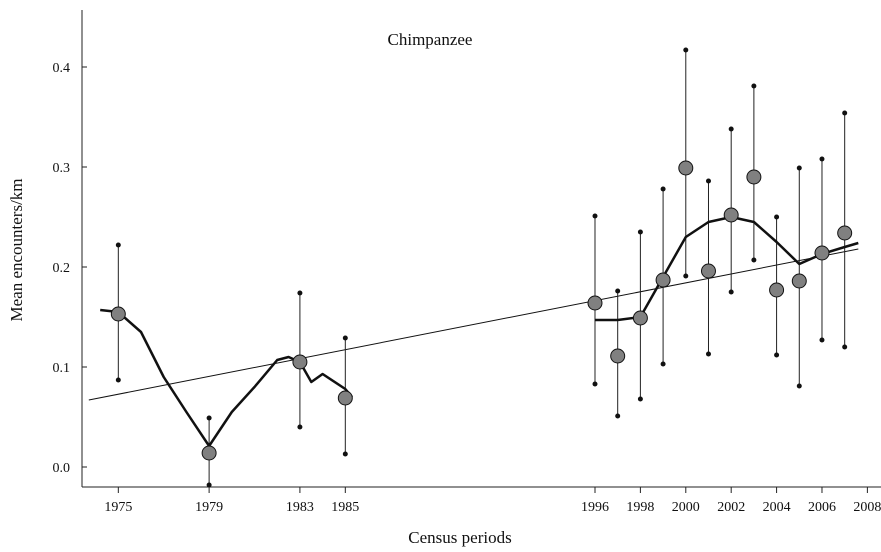 Image resolution: width=881 pixels, height=552 pixels. I want to click on x-tick-label: 1985, so click(345, 507).